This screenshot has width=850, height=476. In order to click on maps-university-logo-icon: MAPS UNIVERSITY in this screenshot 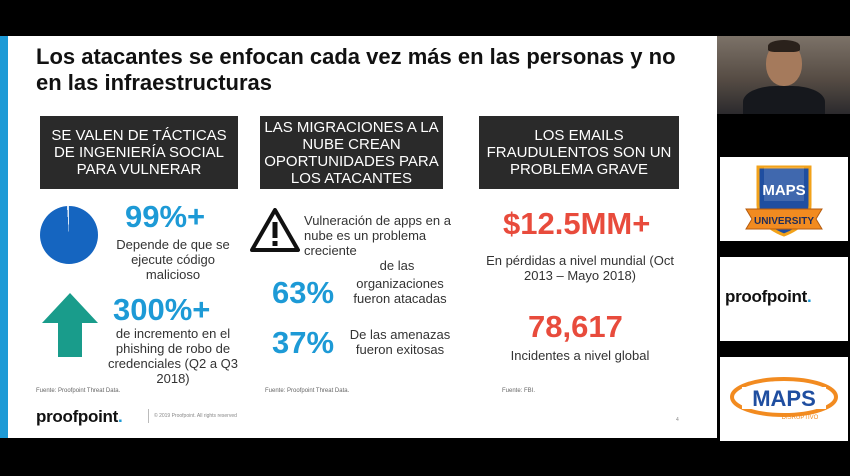, I will do `click(784, 201)`.